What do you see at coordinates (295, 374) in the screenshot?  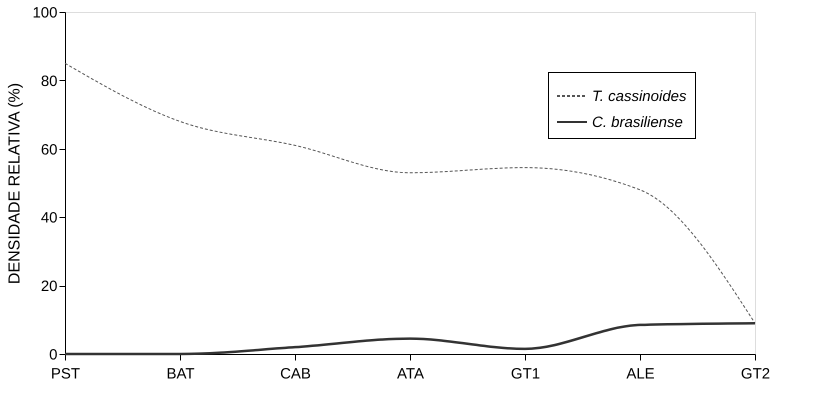 I see `x-tick-label: CAB` at bounding box center [295, 374].